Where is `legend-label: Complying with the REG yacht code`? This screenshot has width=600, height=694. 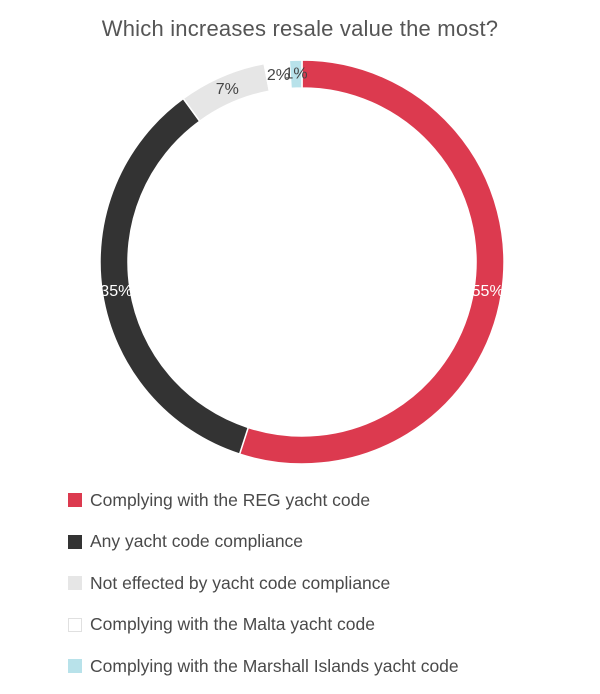 legend-label: Complying with the REG yacht code is located at coordinates (230, 499).